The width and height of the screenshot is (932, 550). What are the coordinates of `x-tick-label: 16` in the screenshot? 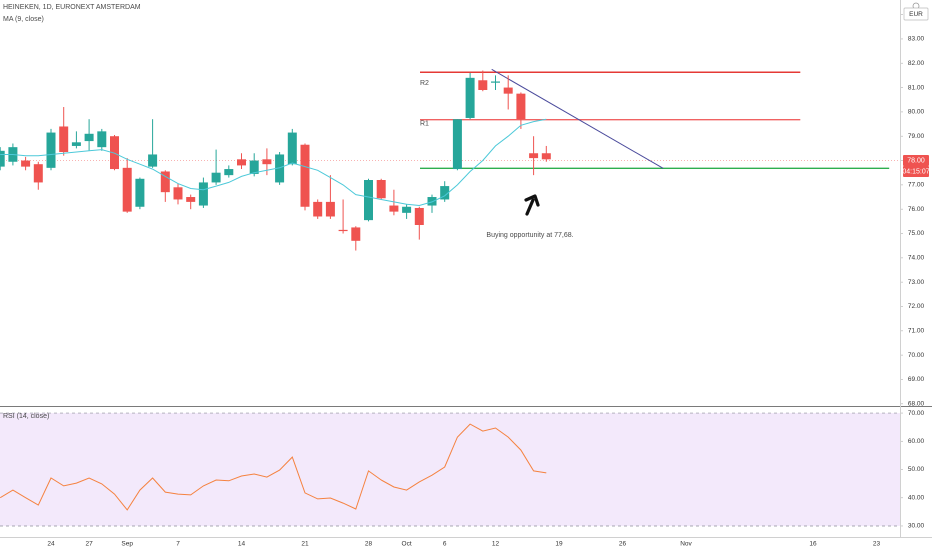 It's located at (813, 544).